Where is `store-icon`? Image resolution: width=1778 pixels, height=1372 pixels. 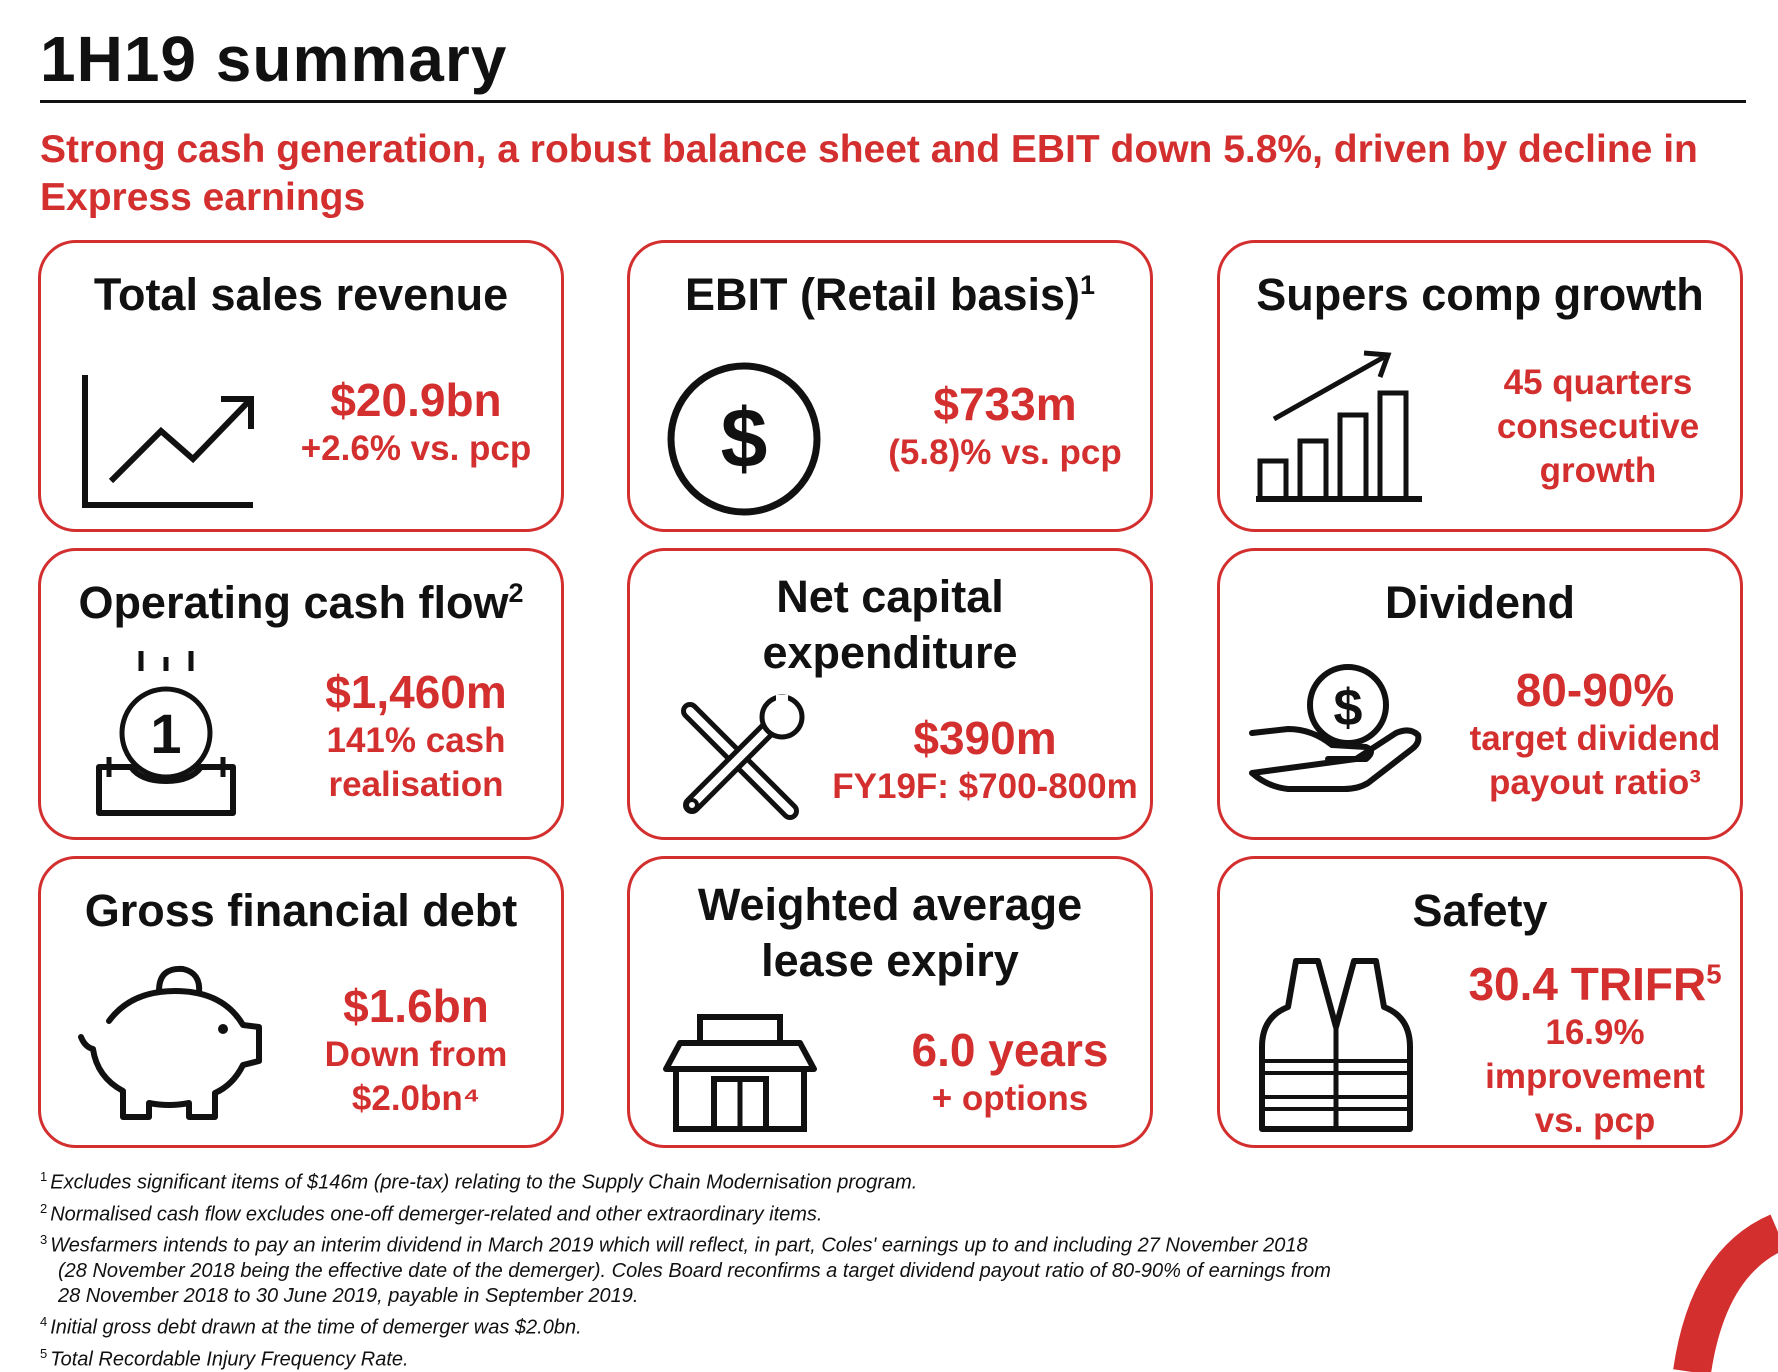 store-icon is located at coordinates (740, 1073).